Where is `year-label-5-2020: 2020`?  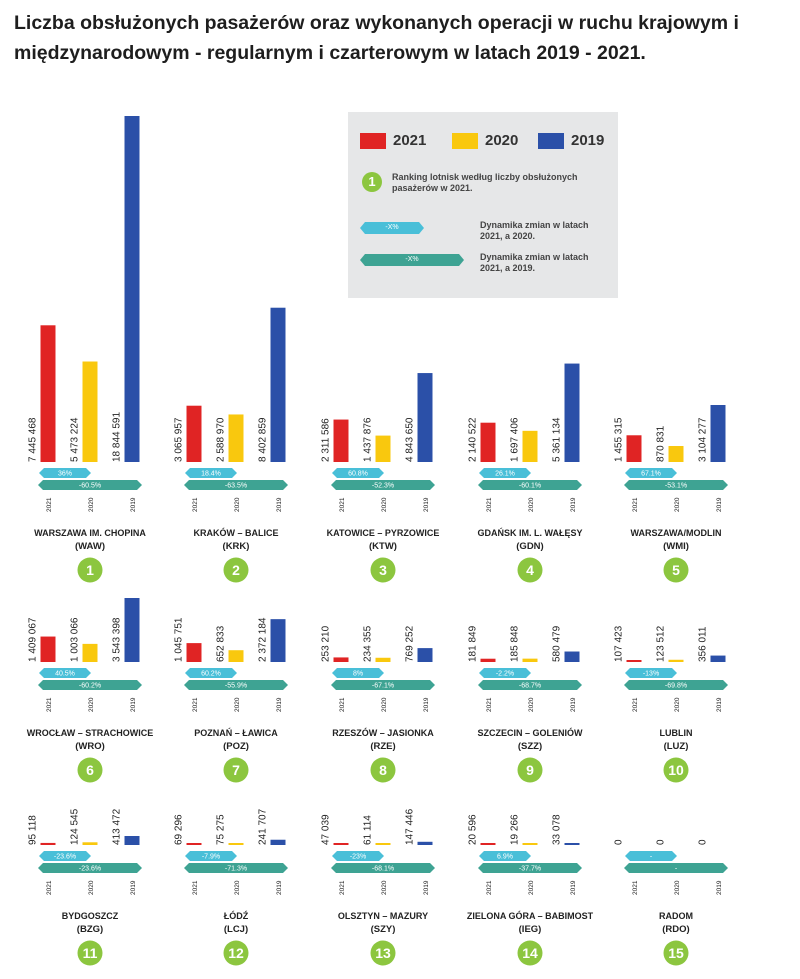
year-label-5-2020: 2020 is located at coordinates (677, 504).